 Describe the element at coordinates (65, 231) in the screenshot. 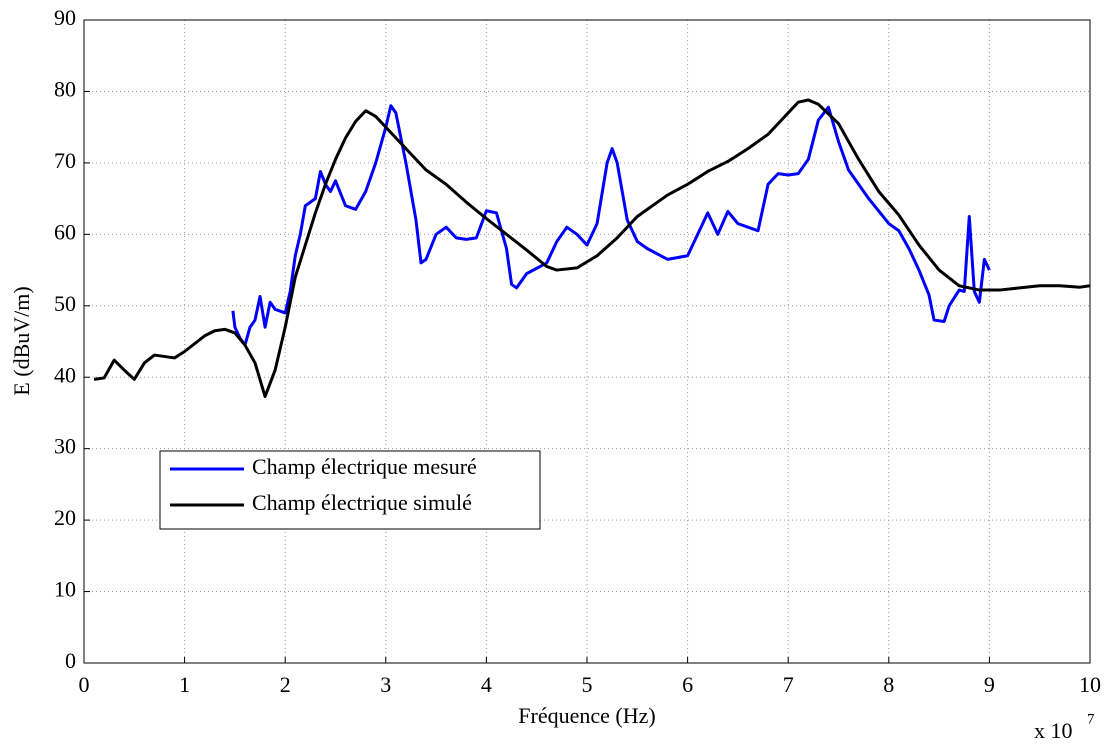

I see `y-tick-label: 60` at that location.